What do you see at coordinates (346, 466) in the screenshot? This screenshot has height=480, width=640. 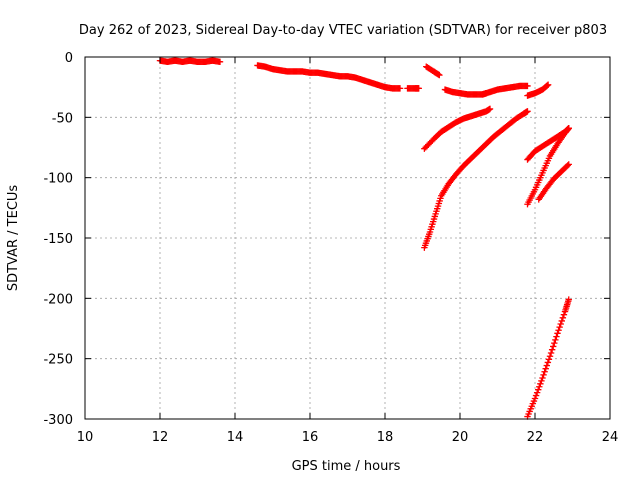 I see `x-axis-label: GPS time / hours` at bounding box center [346, 466].